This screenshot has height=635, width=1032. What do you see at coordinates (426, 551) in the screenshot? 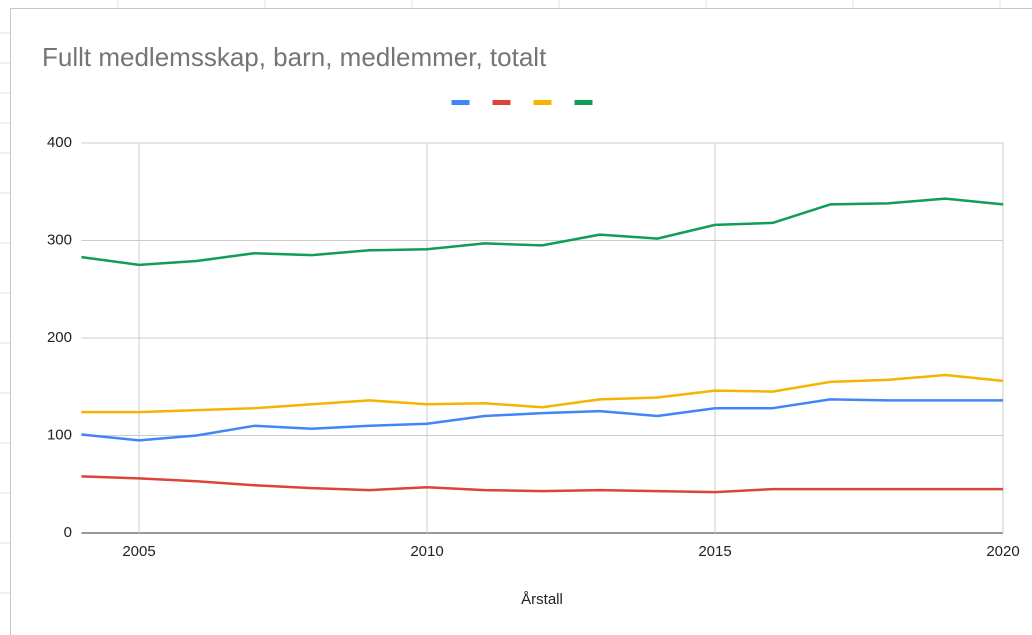
I see `x-tick-label: 2010` at bounding box center [426, 551].